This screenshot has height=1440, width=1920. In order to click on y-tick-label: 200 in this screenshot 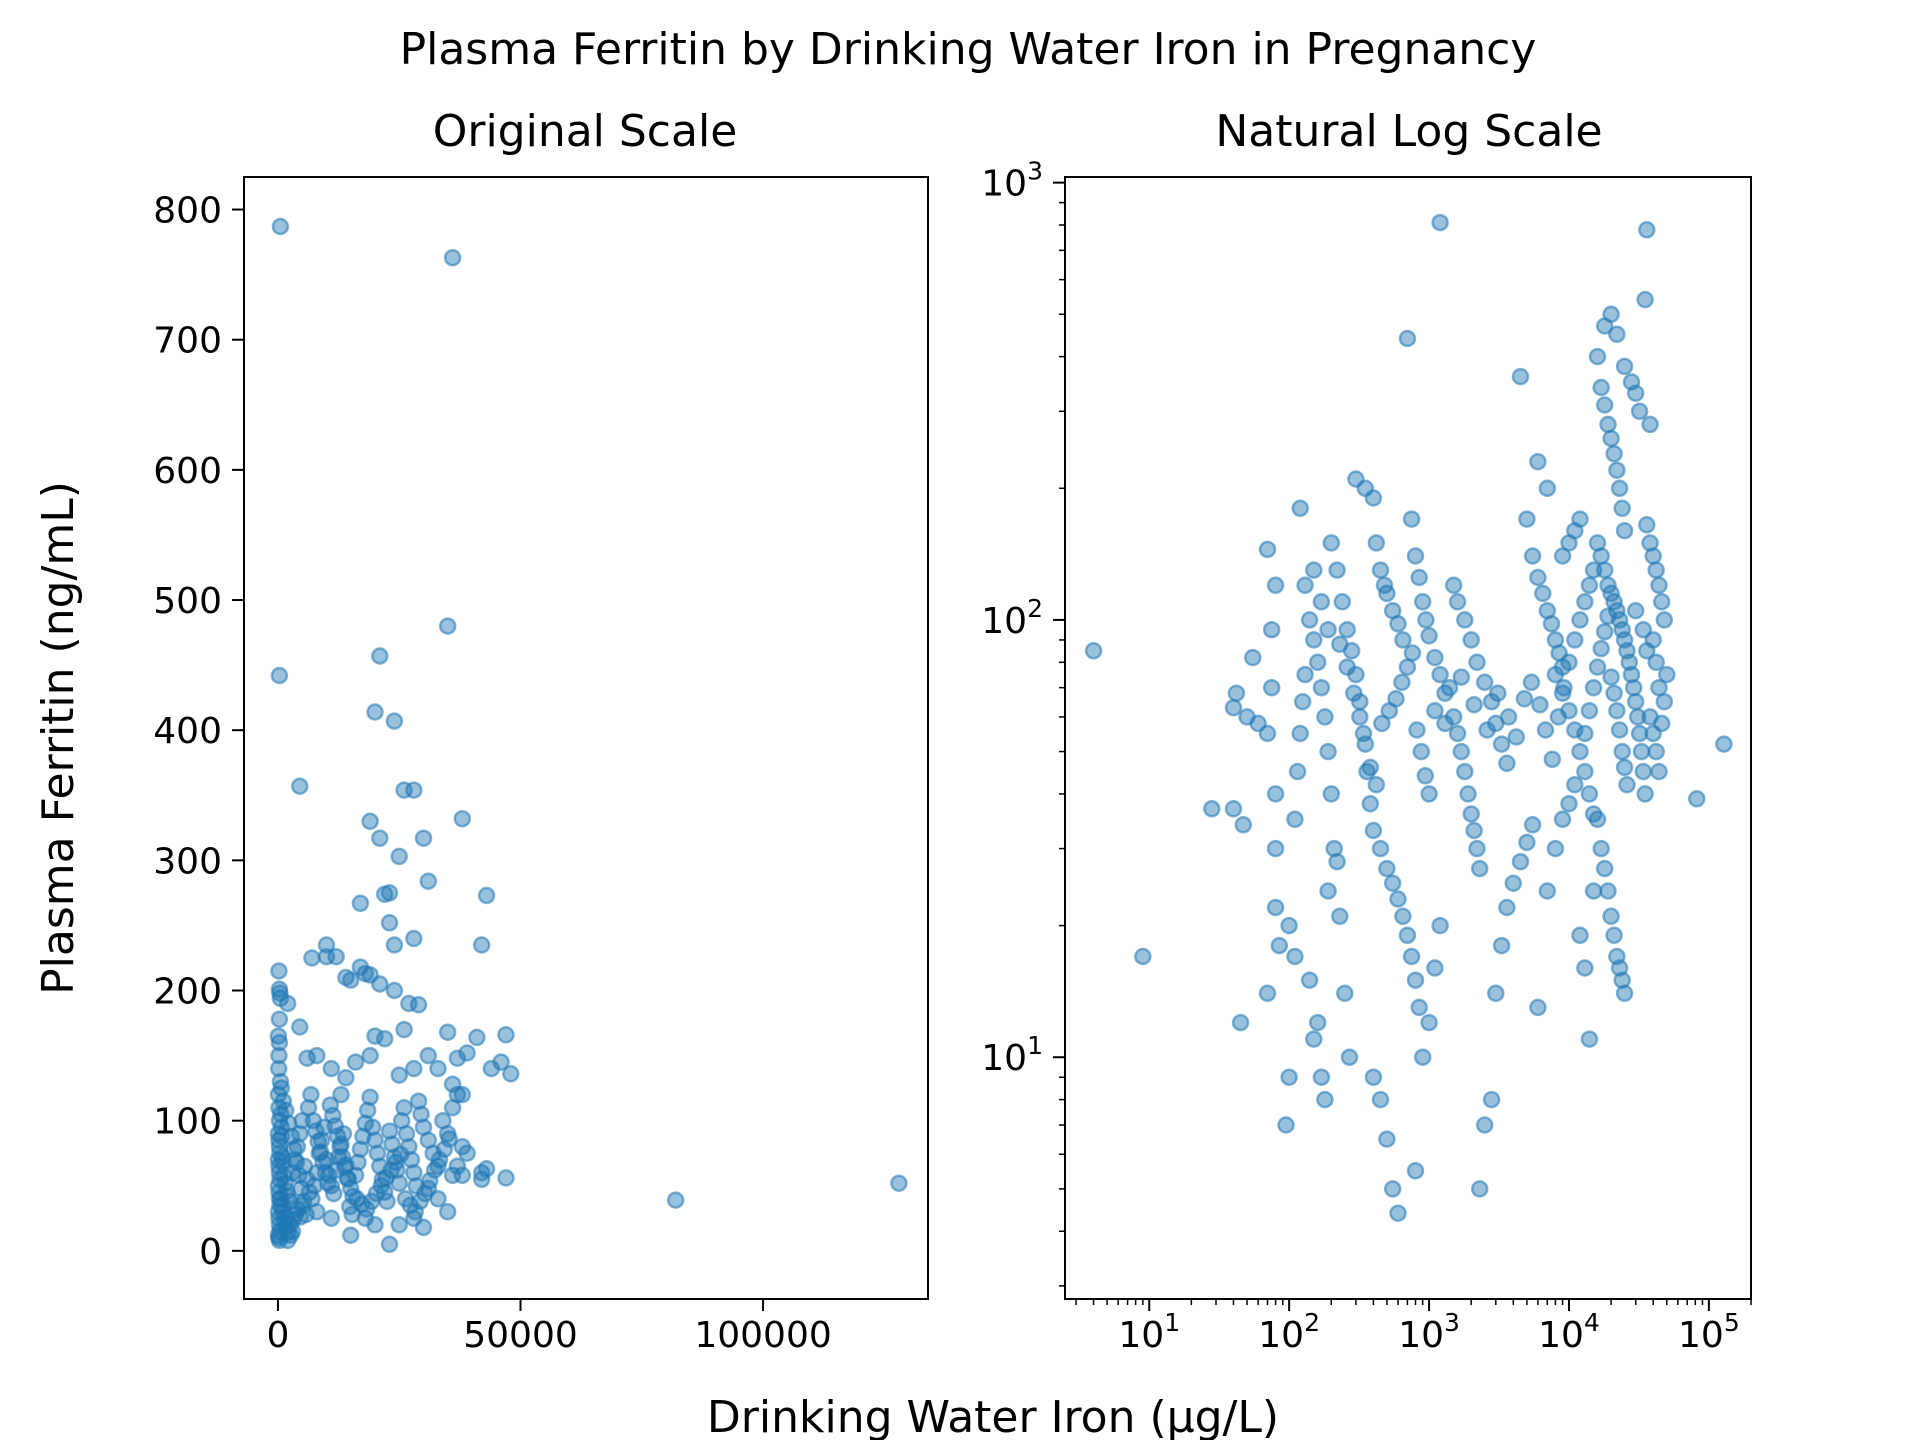, I will do `click(187, 992)`.